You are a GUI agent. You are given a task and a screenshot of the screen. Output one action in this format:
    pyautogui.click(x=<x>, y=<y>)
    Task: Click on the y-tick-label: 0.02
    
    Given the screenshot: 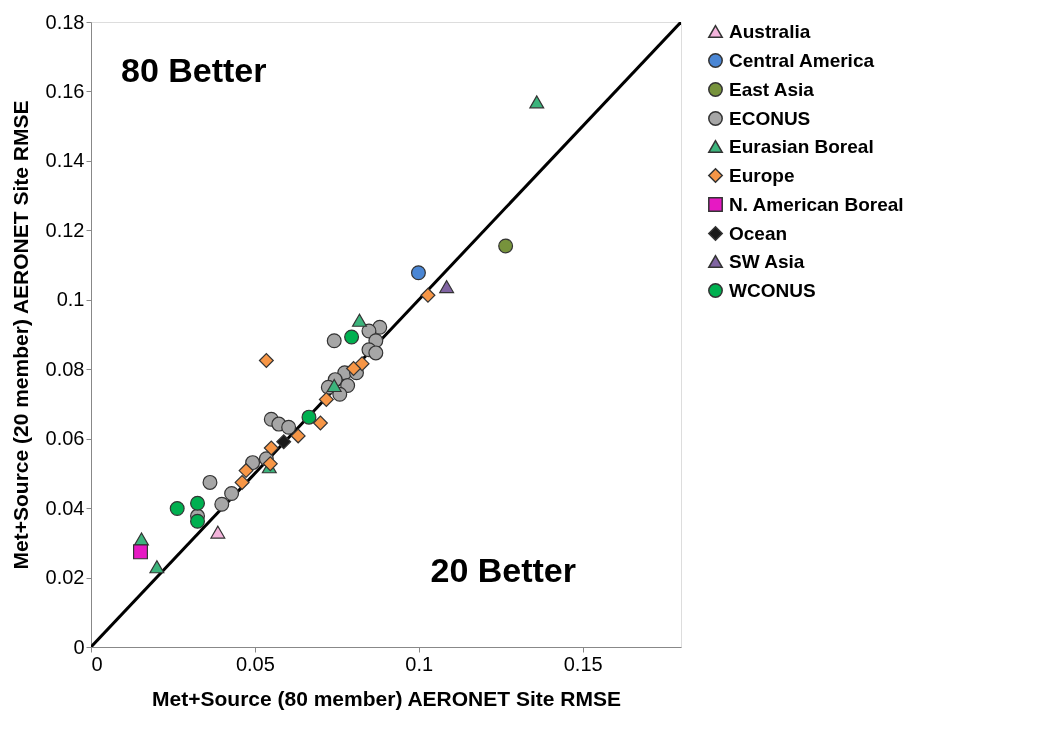 What is the action you would take?
    pyautogui.click(x=65, y=577)
    